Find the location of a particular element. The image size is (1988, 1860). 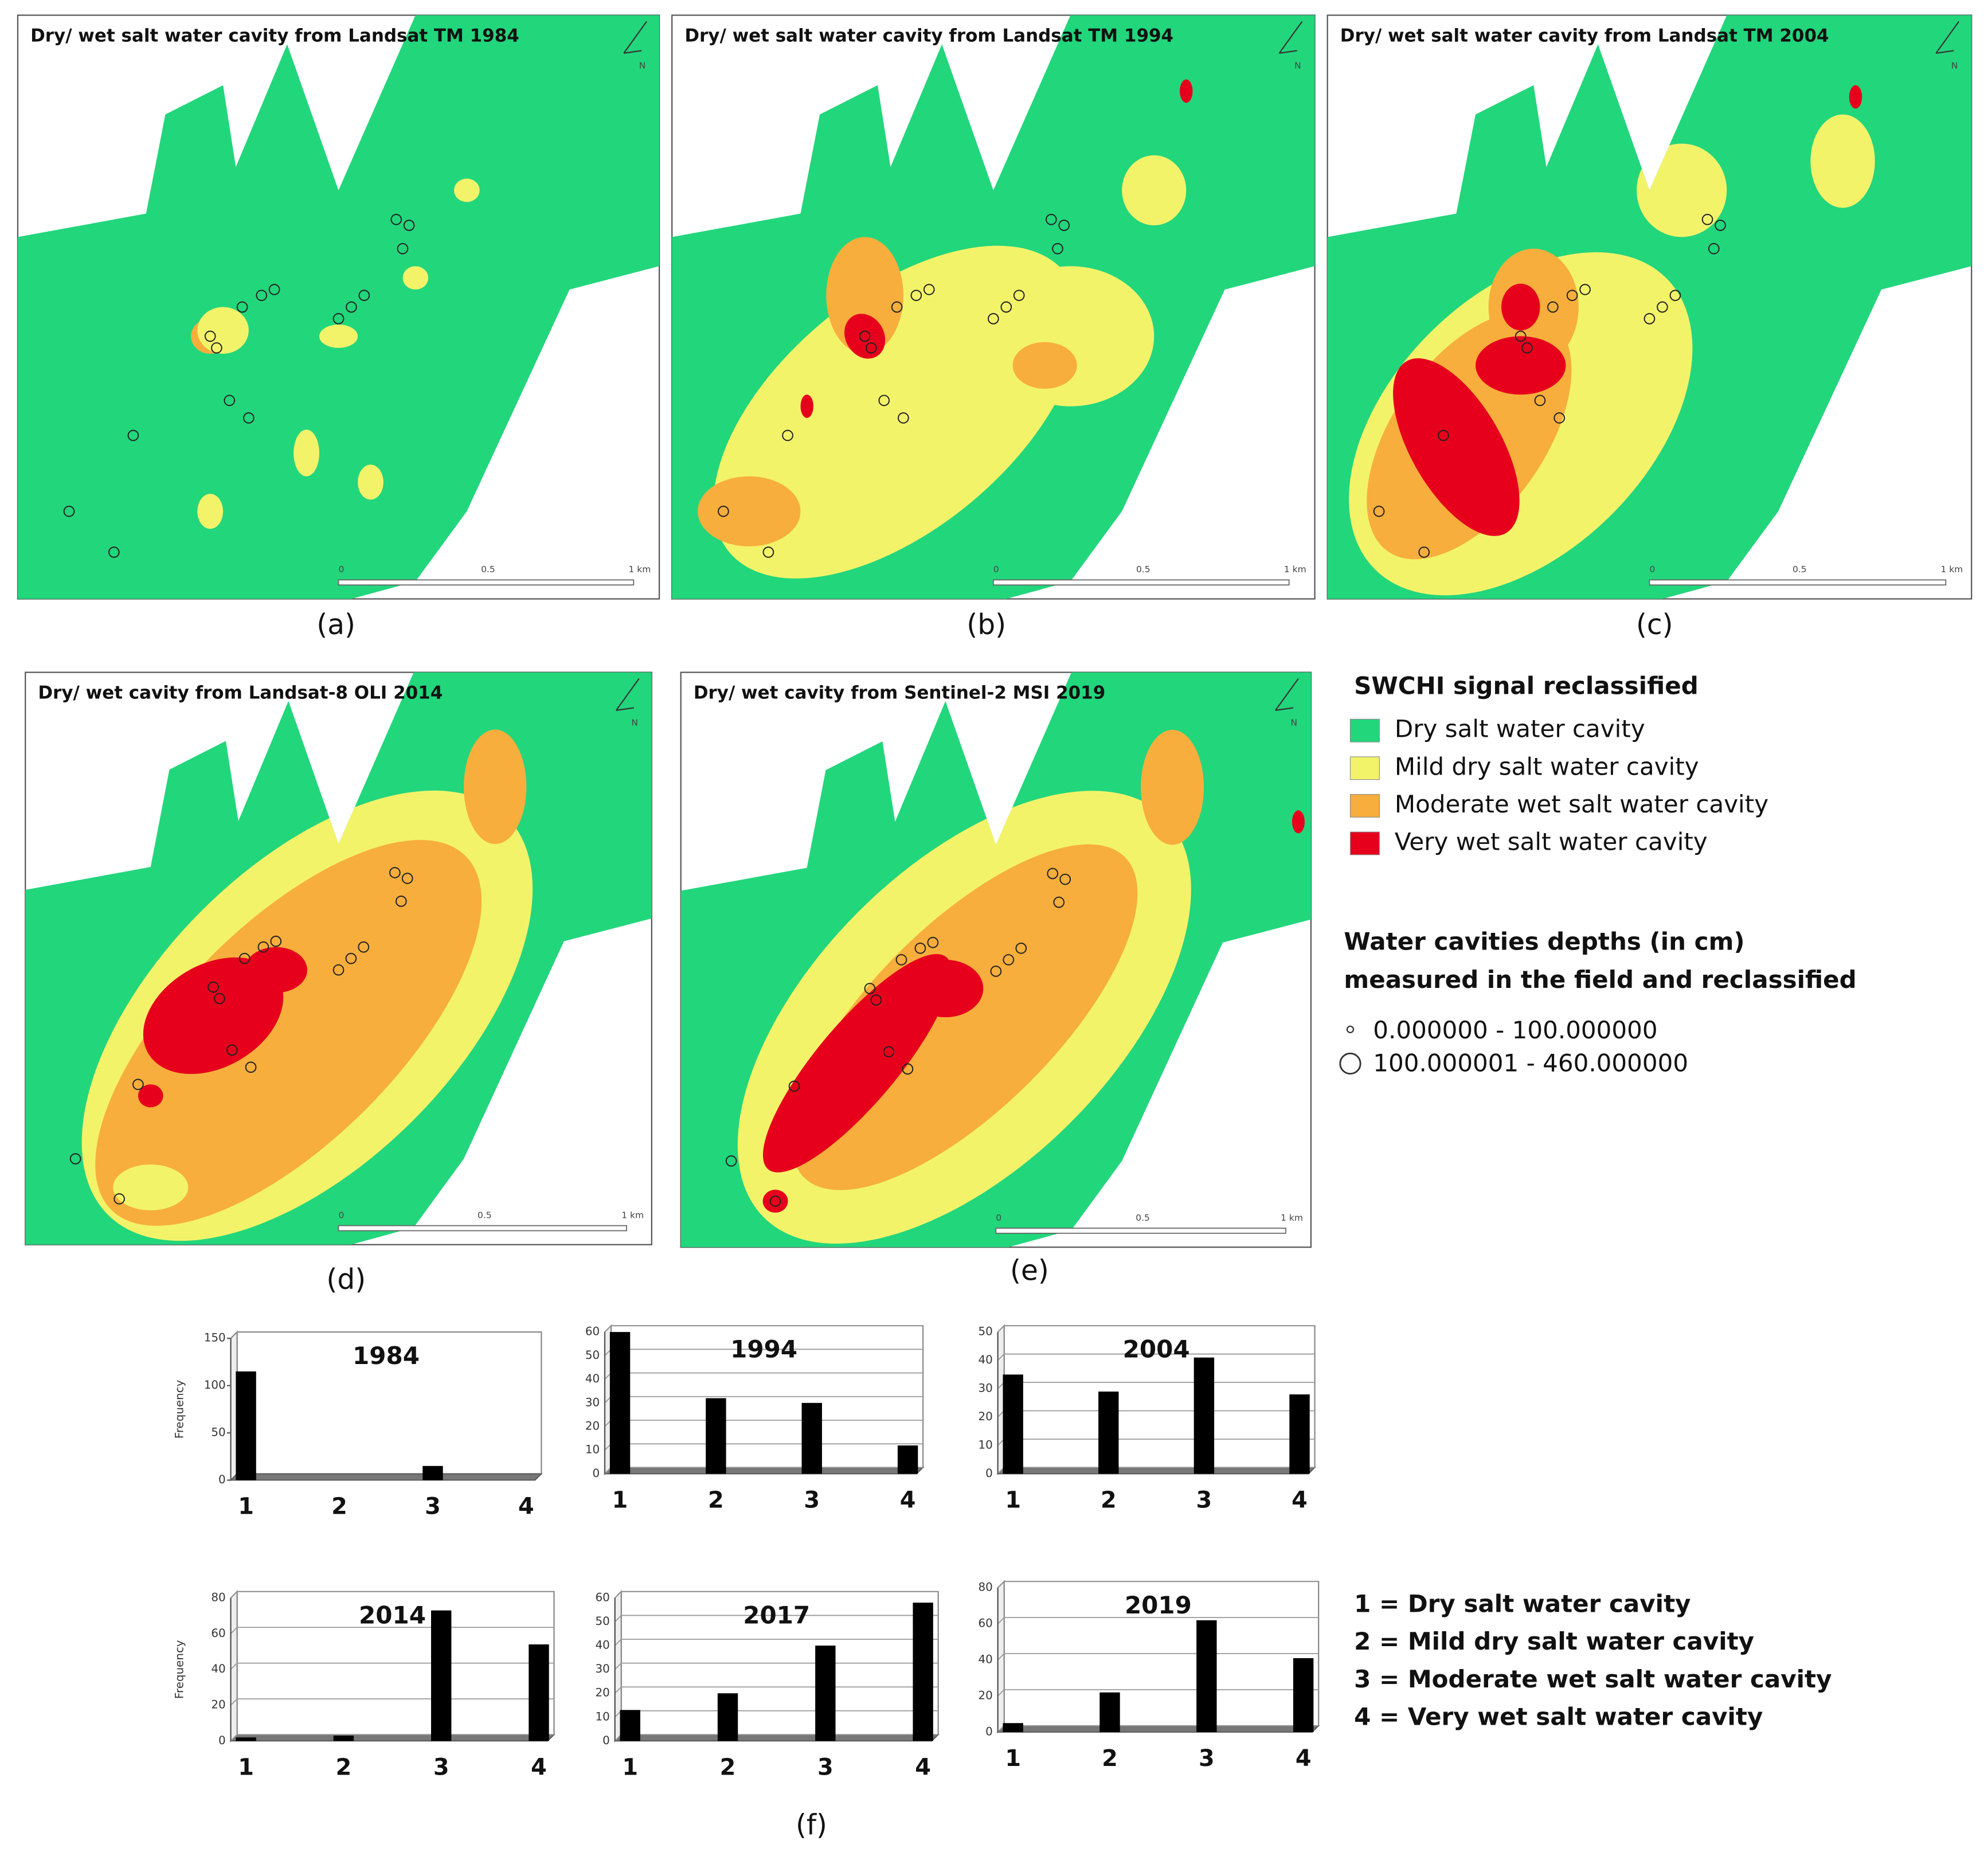

grid-line is located at coordinates (776, 1619).